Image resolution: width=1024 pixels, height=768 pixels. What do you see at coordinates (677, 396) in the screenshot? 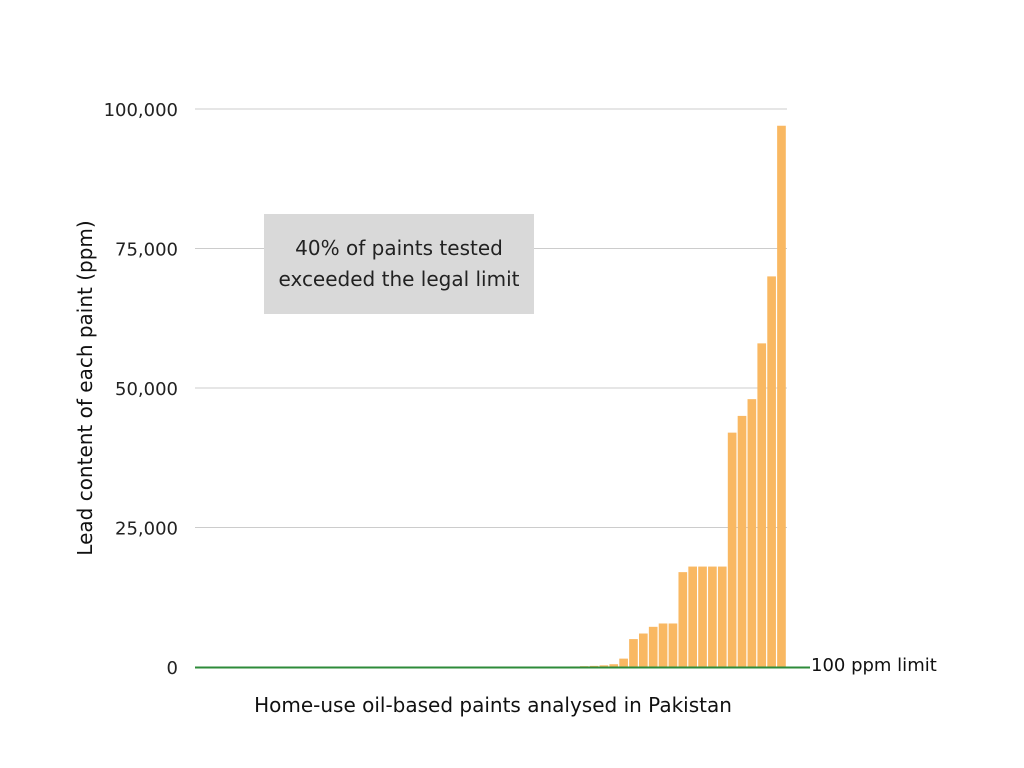
I see `bars` at bounding box center [677, 396].